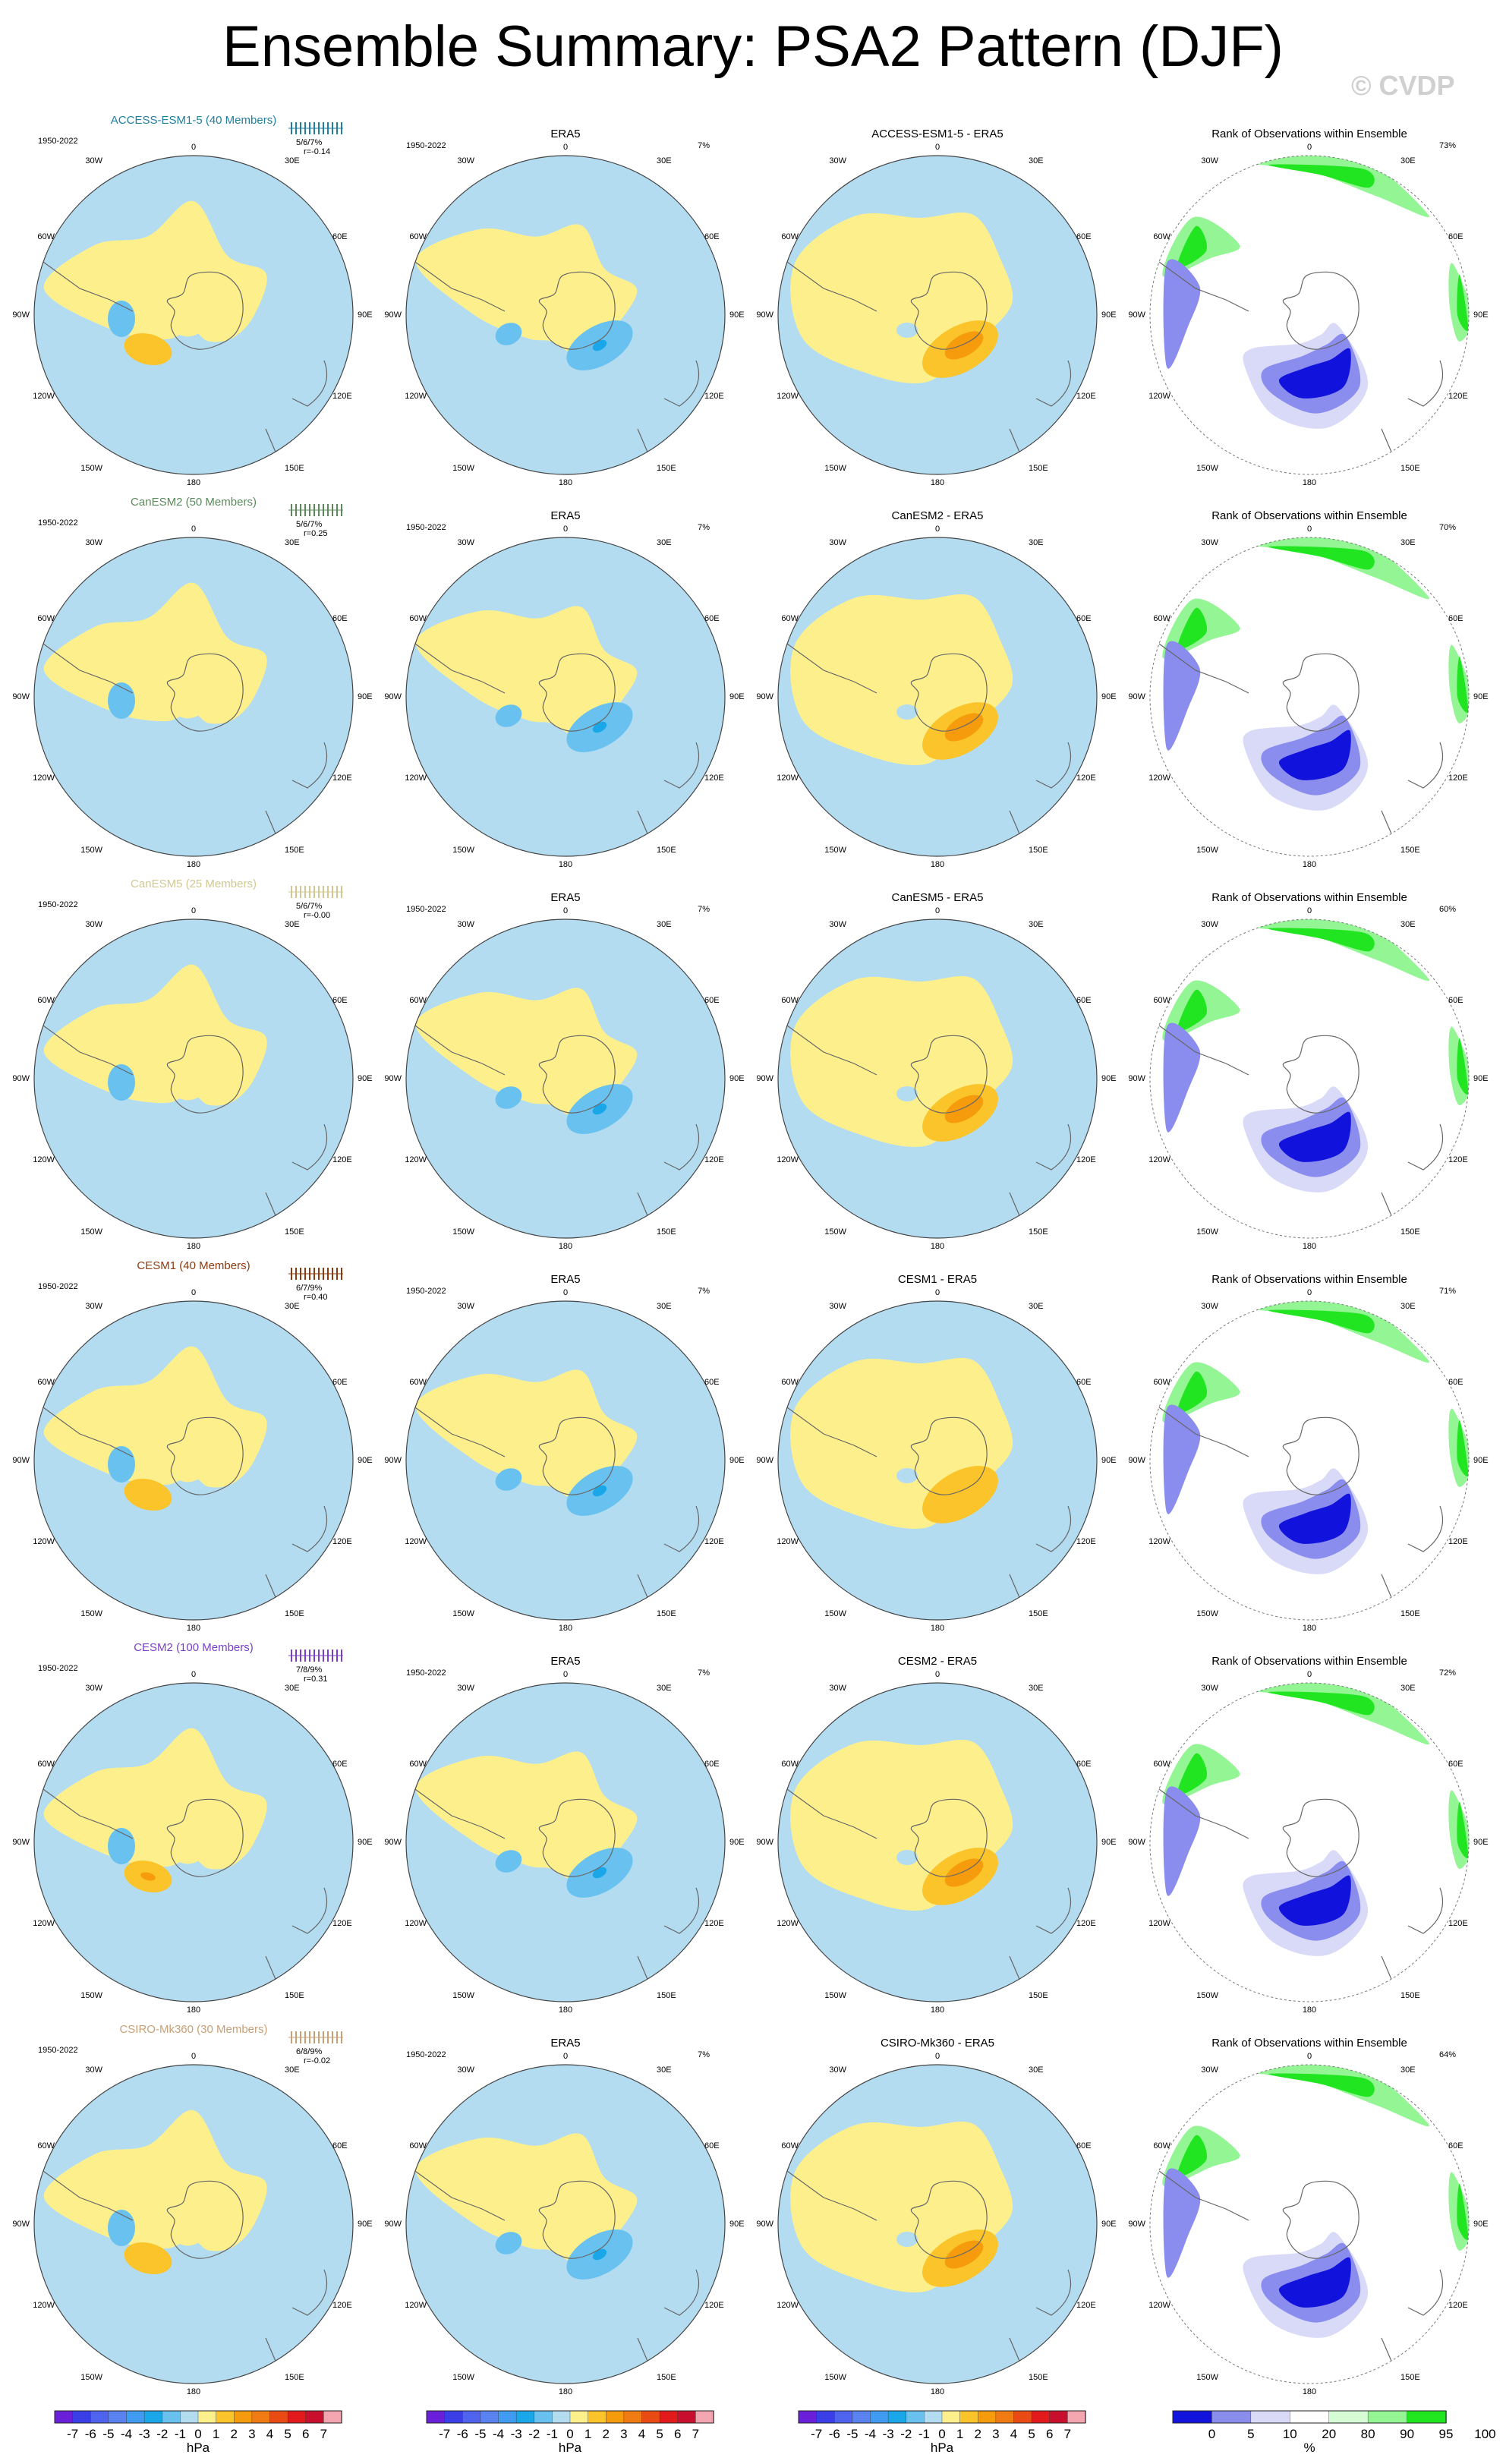  I want to click on rank-low-core, so click(1314, 2282).